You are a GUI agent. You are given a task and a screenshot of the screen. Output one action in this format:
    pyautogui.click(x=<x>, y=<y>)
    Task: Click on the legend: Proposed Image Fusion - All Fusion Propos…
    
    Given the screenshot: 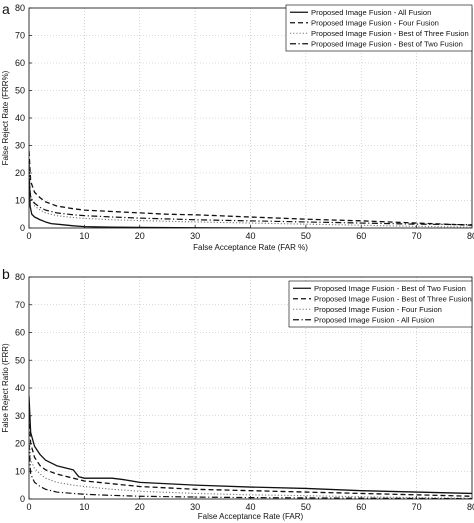 What is the action you would take?
    pyautogui.click(x=379, y=28)
    